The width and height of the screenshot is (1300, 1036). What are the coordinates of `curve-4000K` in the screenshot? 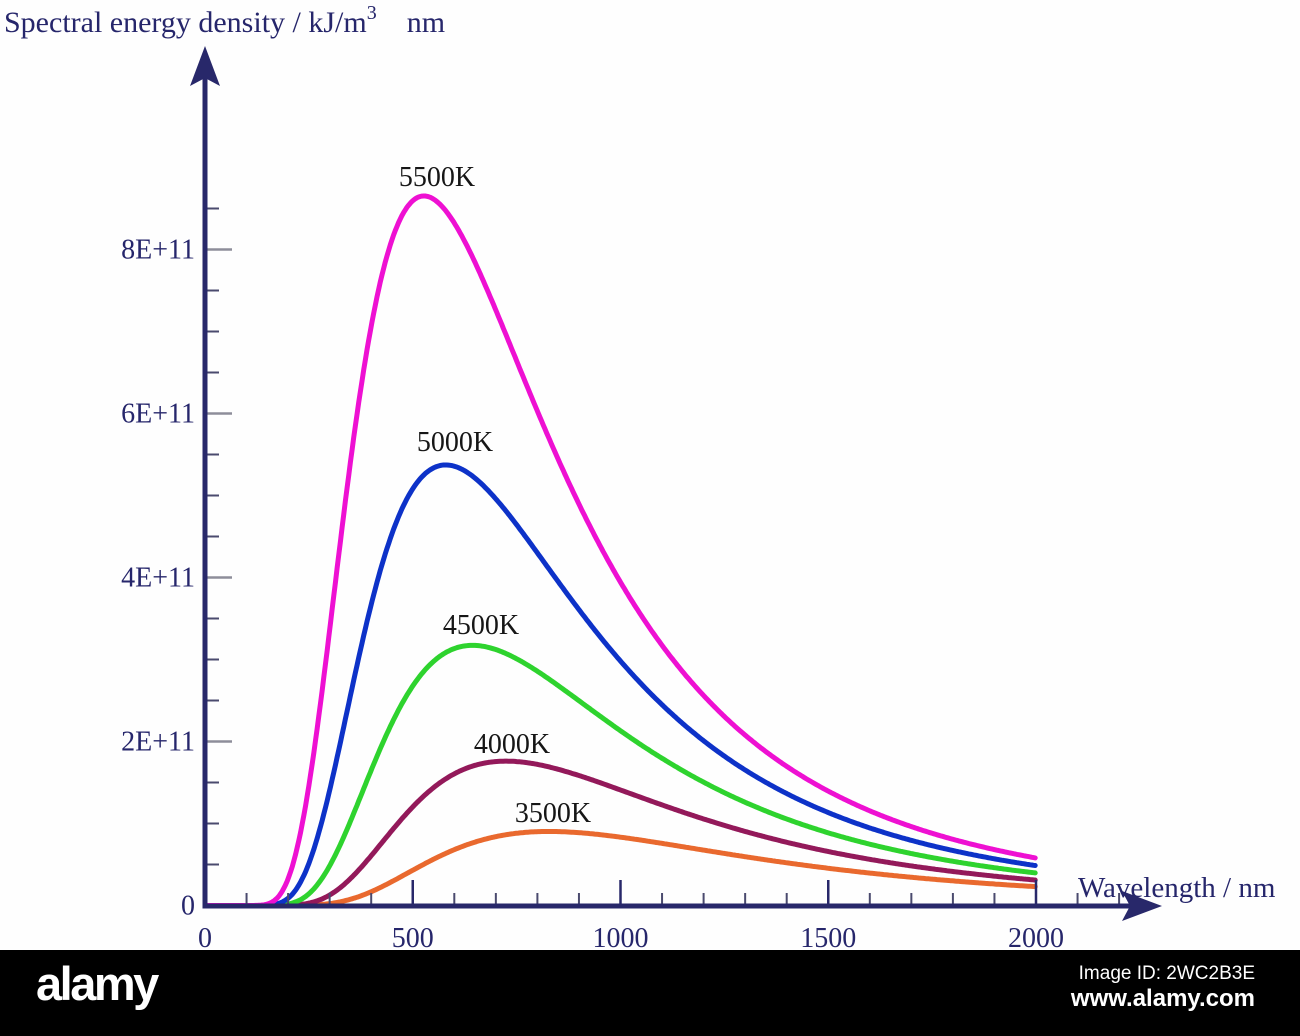 It's located at (620, 833).